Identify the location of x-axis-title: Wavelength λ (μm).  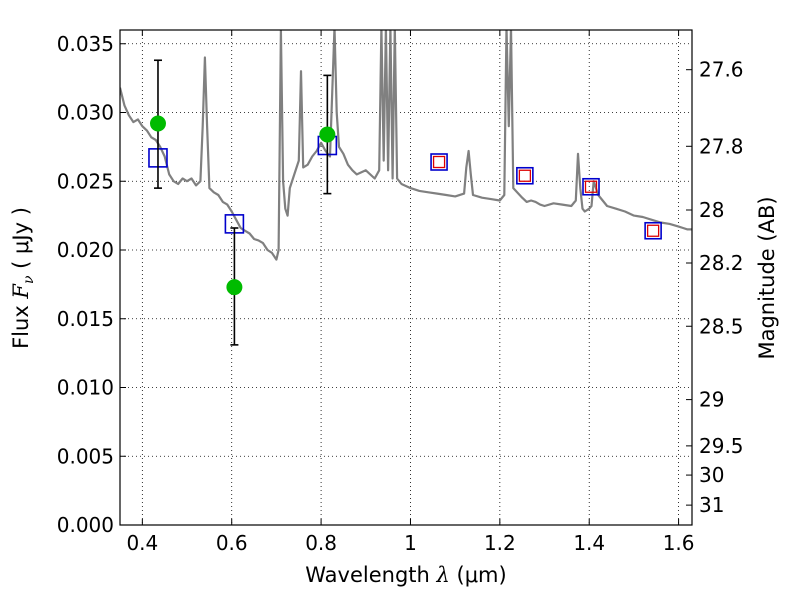
(405, 575).